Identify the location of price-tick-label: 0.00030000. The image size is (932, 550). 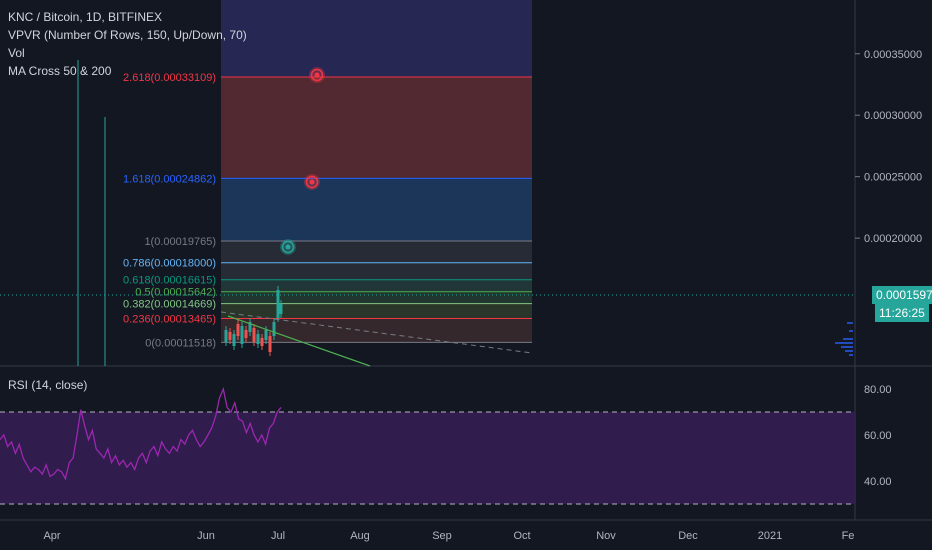
(893, 116).